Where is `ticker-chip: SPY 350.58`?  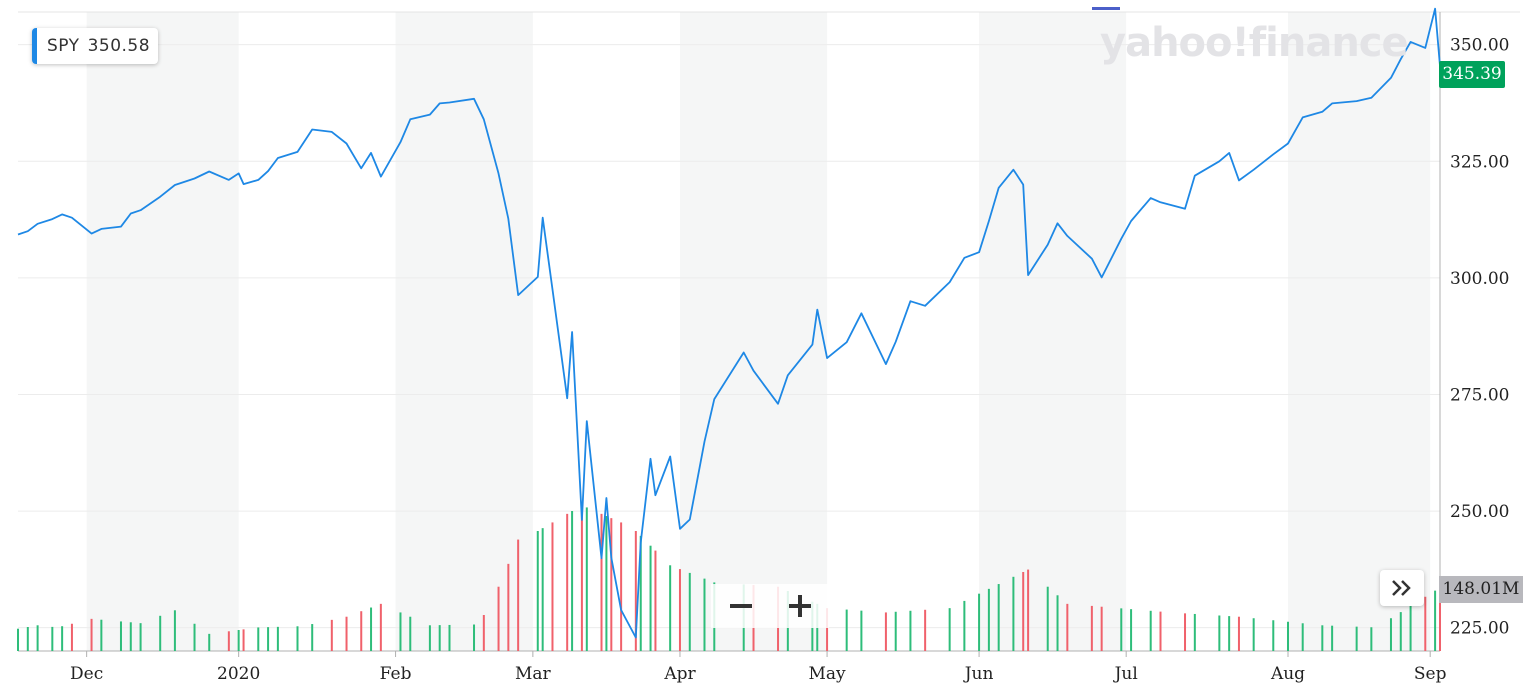
ticker-chip: SPY 350.58 is located at coordinates (95, 46).